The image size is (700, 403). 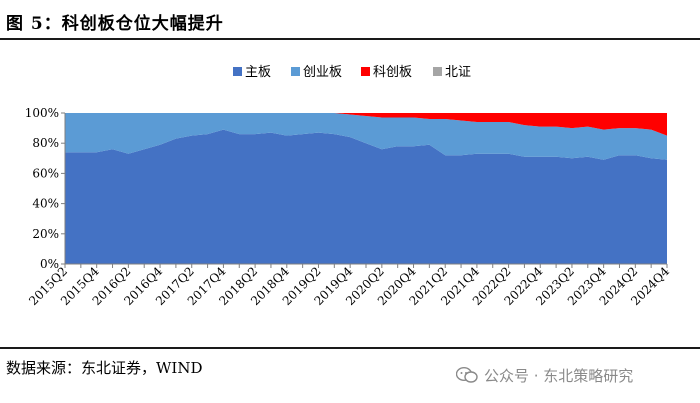 What do you see at coordinates (392, 72) in the screenshot?
I see `legend-label: 科创板` at bounding box center [392, 72].